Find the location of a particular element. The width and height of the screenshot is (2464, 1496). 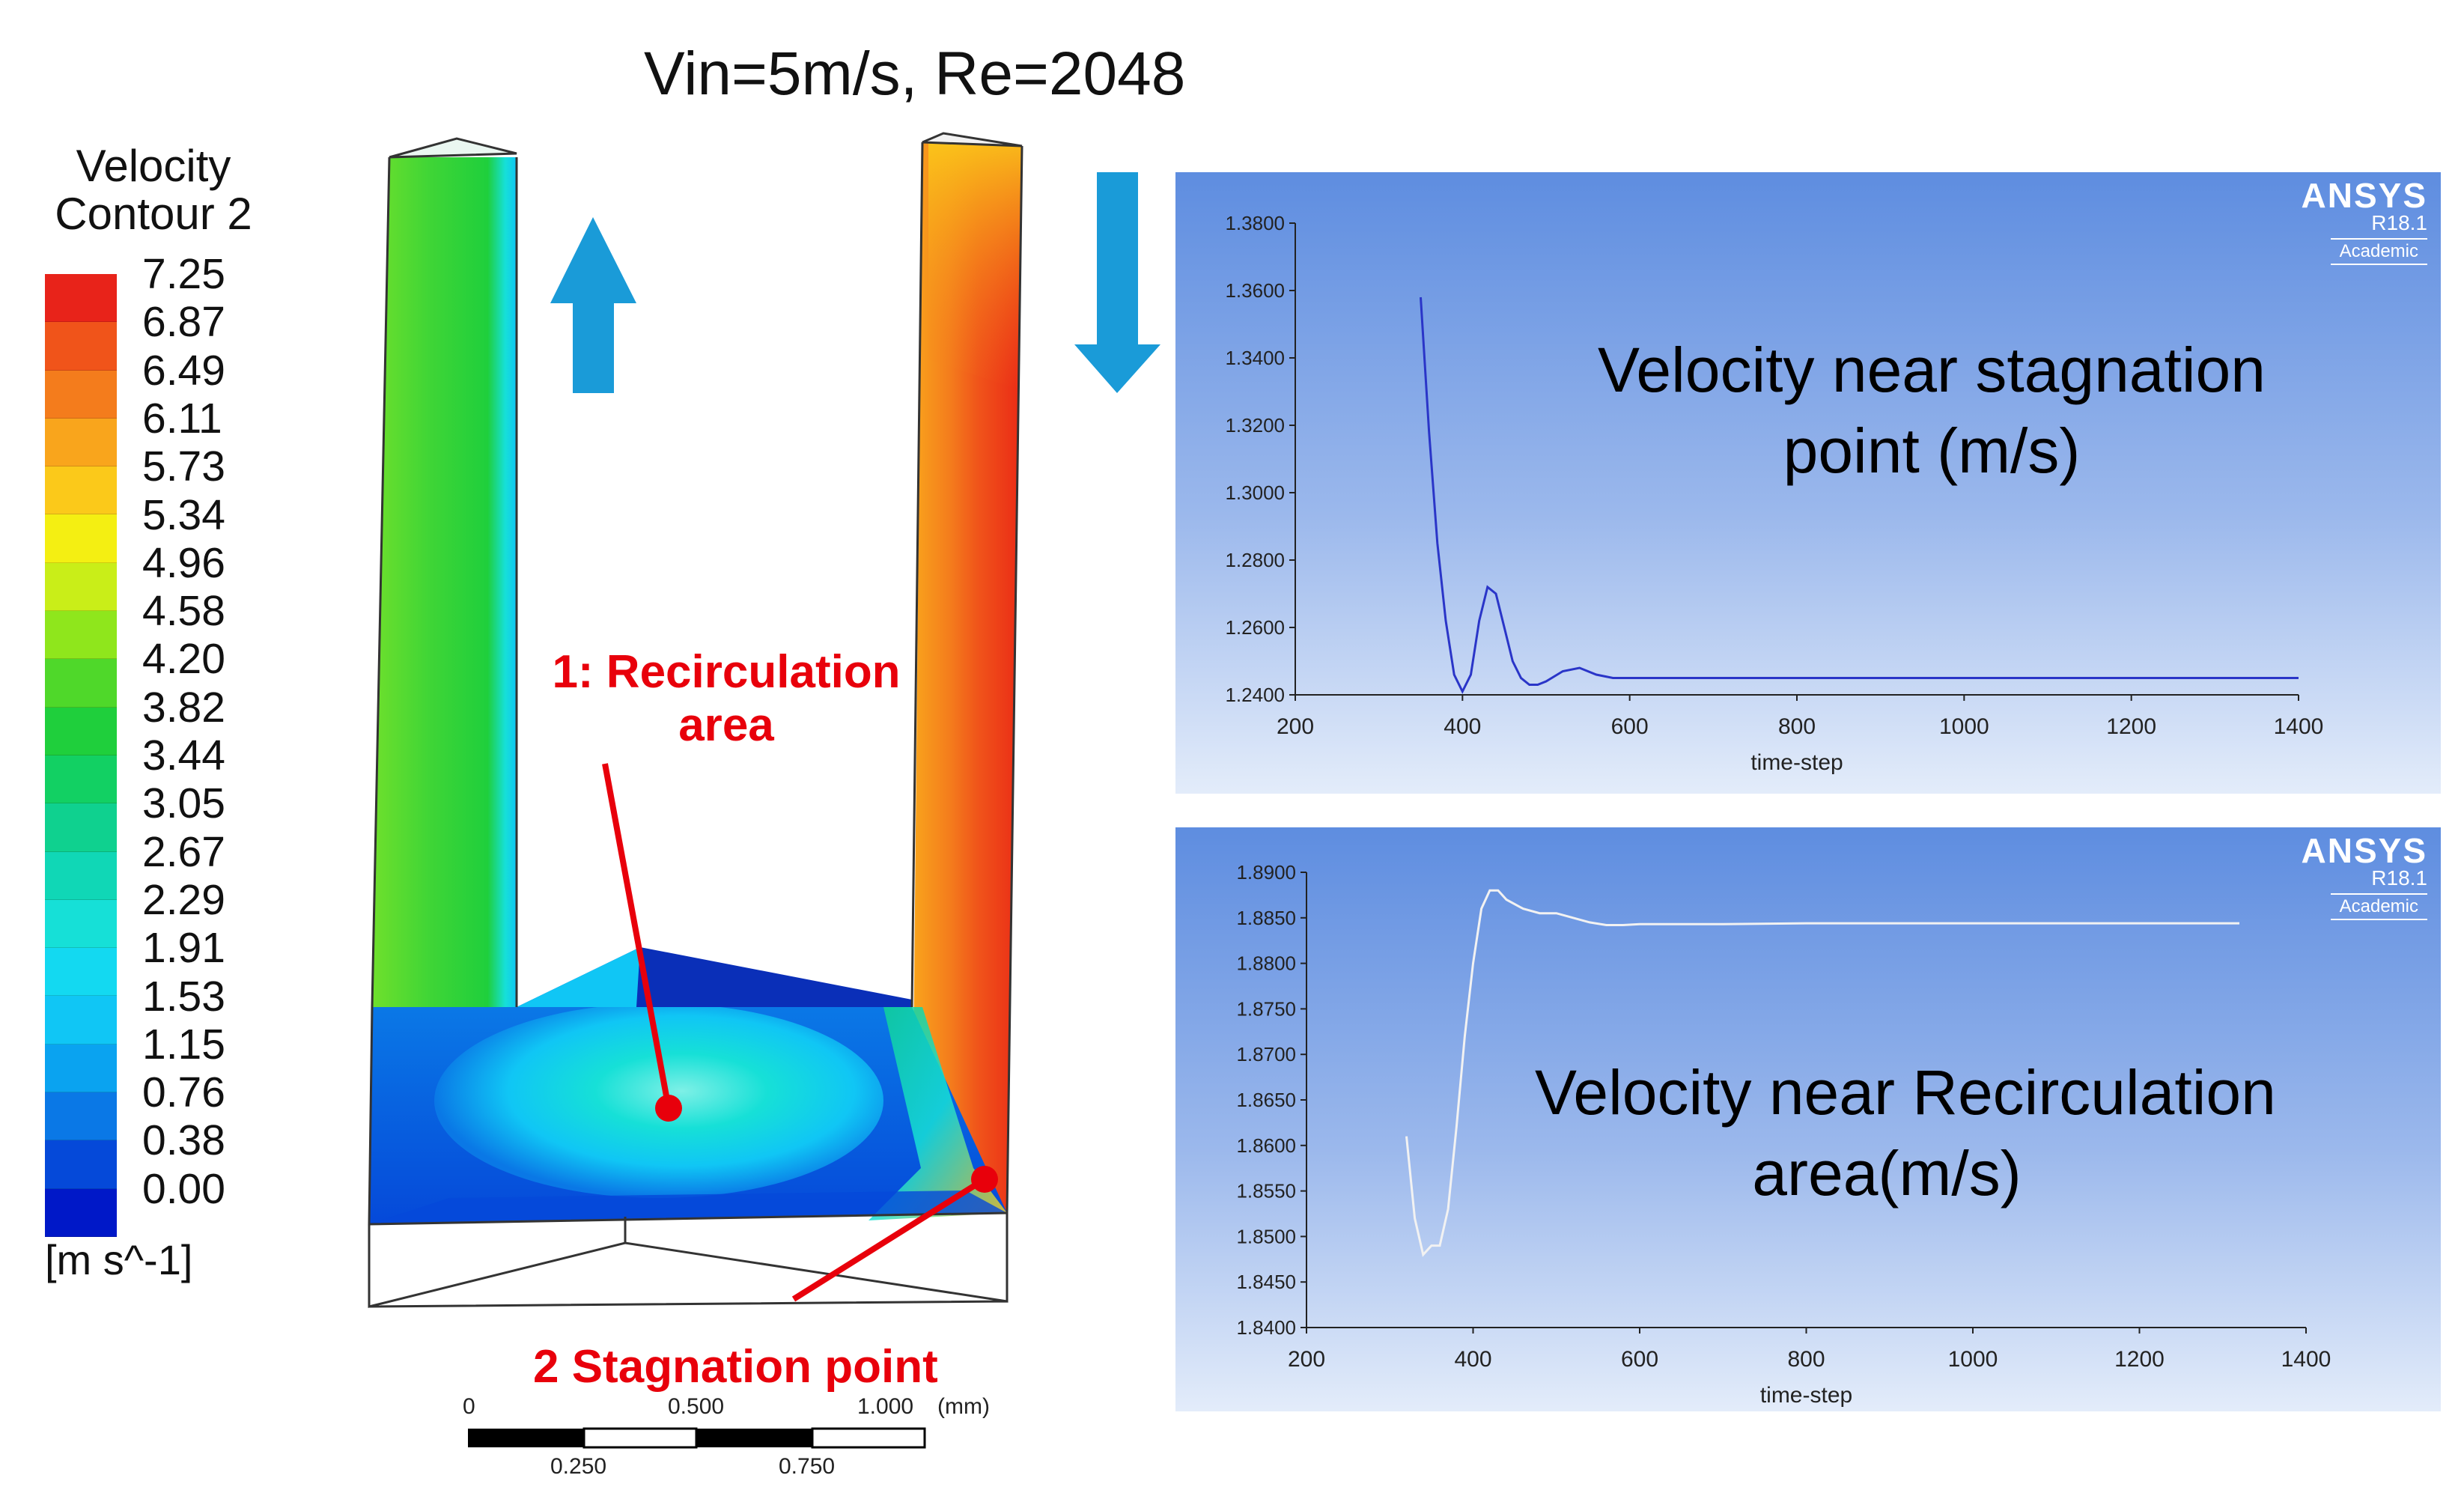

ansys-edition: Academic is located at coordinates (2378, 251).